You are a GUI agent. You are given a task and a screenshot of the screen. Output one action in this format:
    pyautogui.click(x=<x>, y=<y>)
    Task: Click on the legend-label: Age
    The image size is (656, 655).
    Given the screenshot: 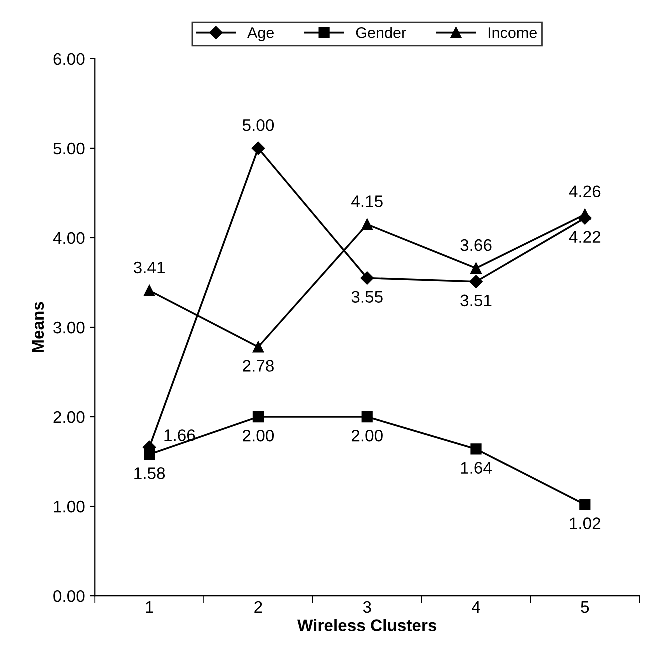 What is the action you would take?
    pyautogui.click(x=261, y=35)
    